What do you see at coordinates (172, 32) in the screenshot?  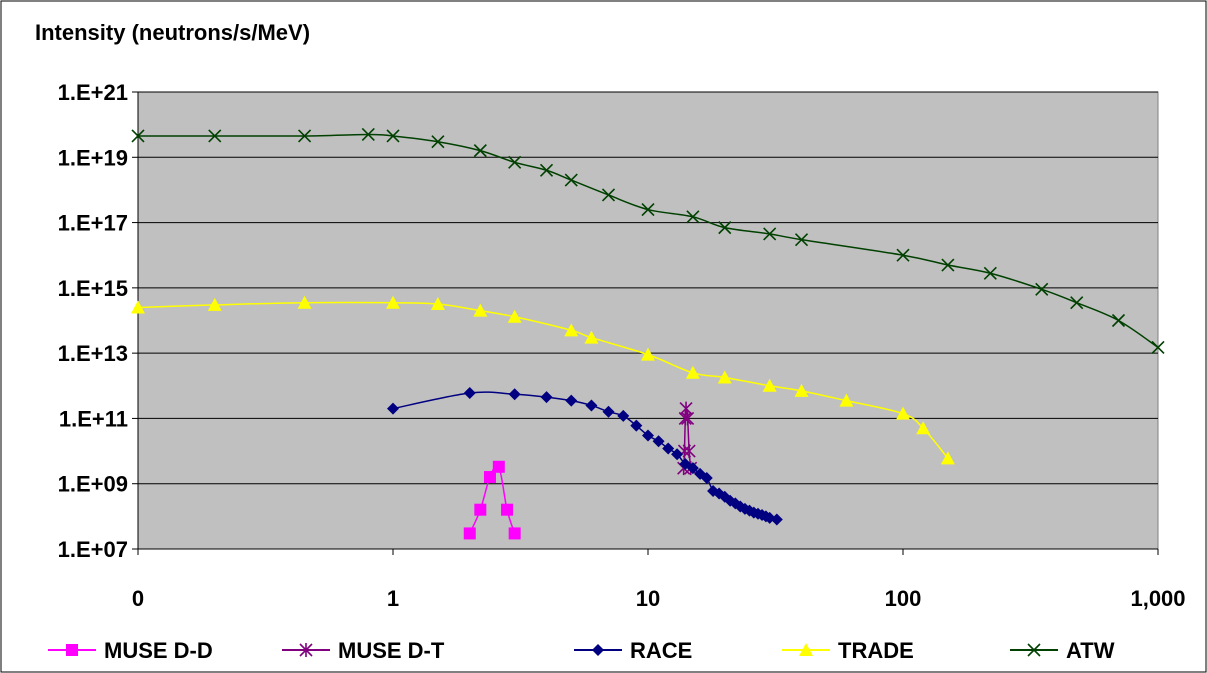 I see `y-axis-title: Intensity (neutrons/s/MeV)` at bounding box center [172, 32].